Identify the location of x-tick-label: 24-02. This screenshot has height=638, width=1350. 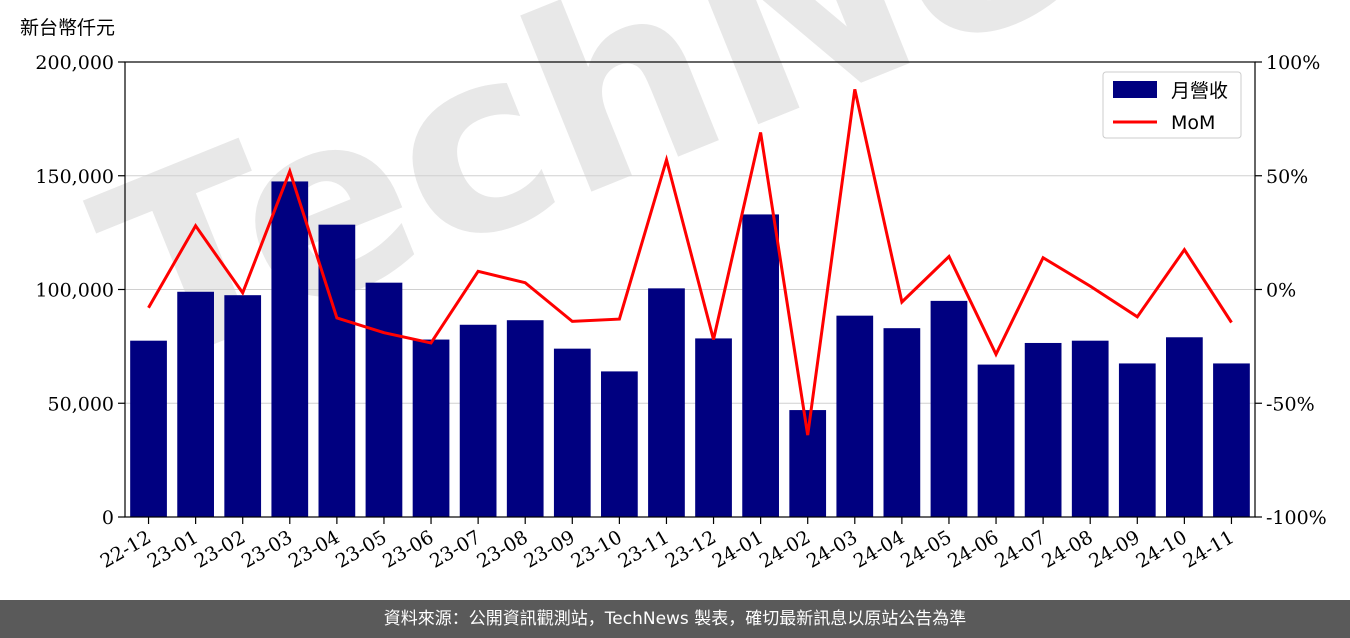
(785, 549).